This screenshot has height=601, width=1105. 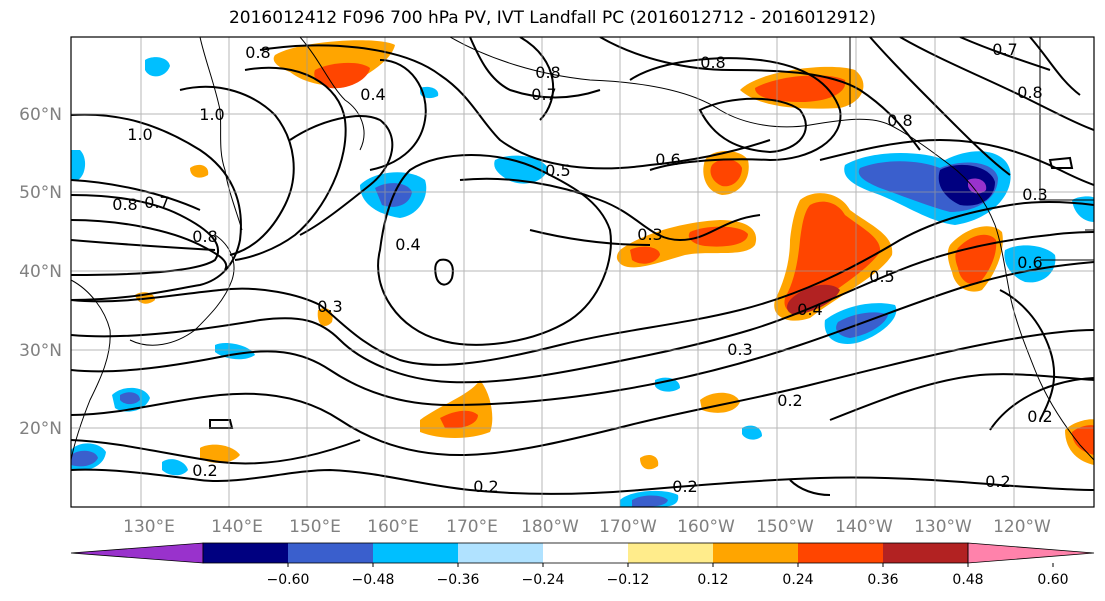 I want to click on contour-label: 0.5, so click(x=557, y=170).